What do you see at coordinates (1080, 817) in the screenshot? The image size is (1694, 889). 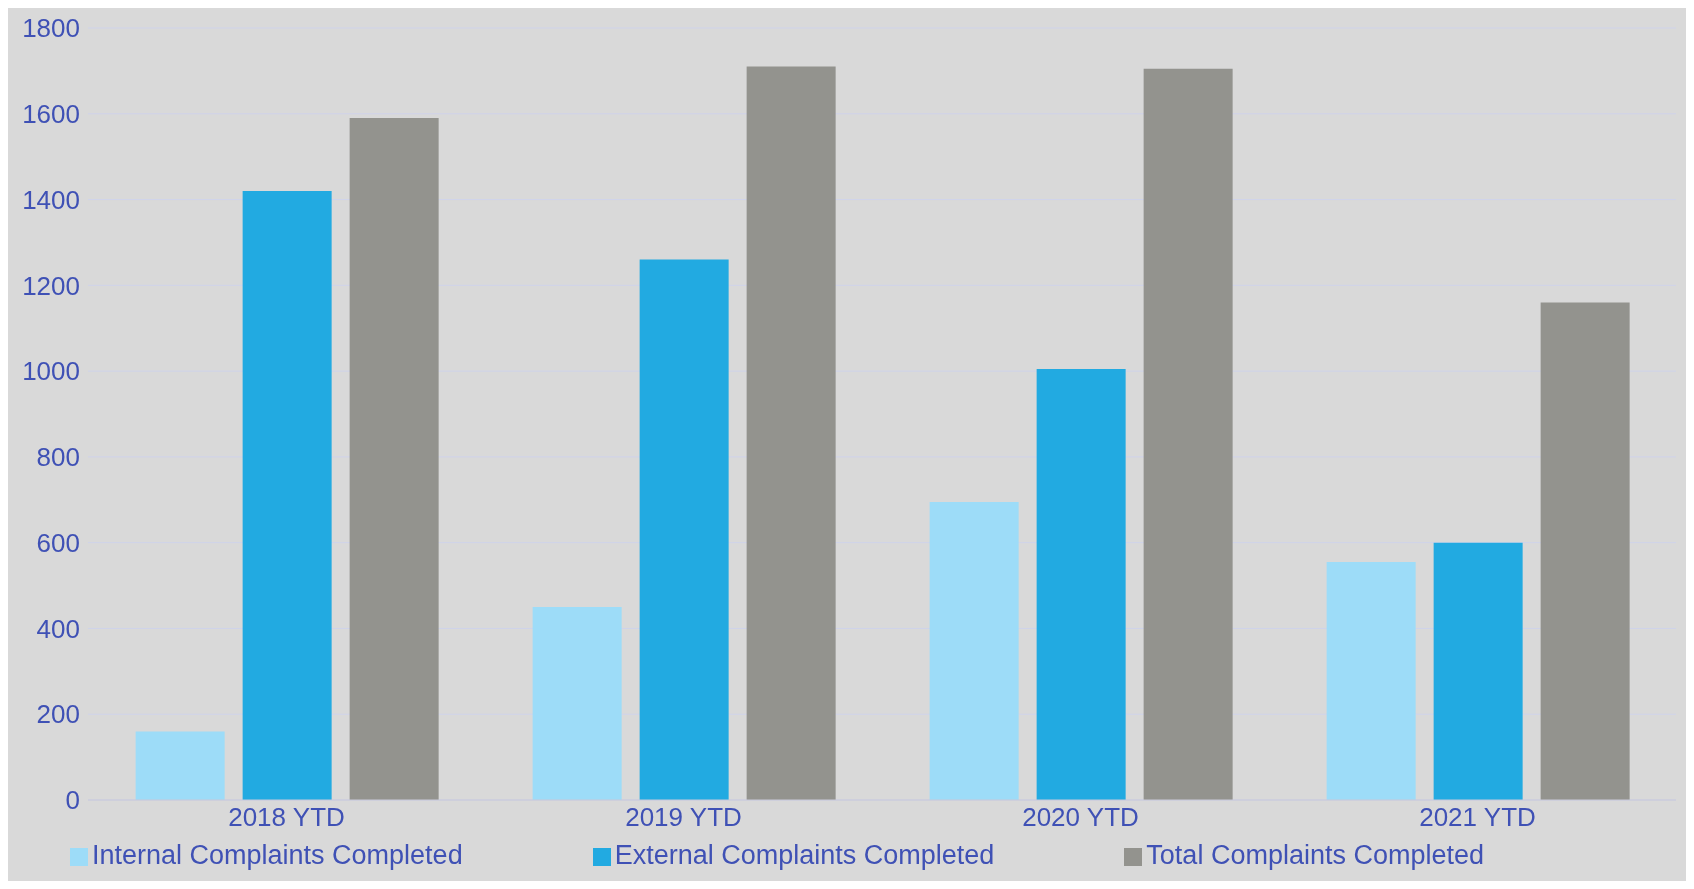 I see `x-tick-label: 2020 YTD` at bounding box center [1080, 817].